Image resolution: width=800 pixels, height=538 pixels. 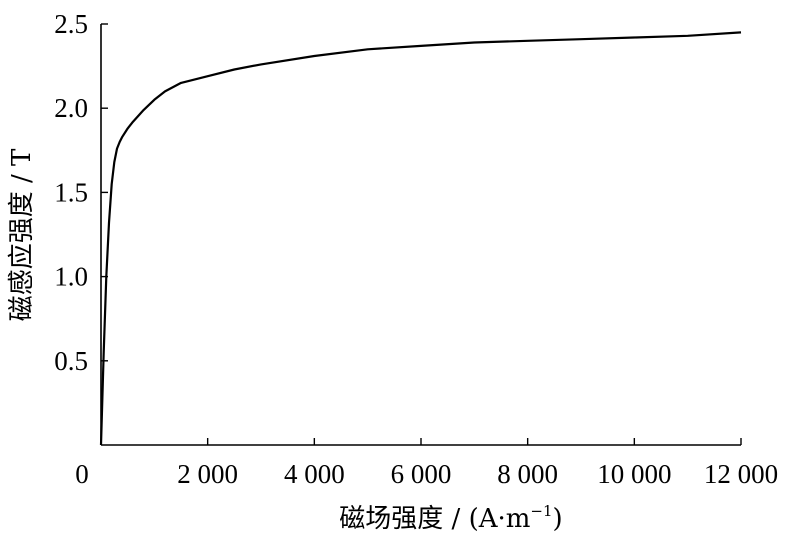 I want to click on y-tick-label: 0.5, so click(x=71, y=361).